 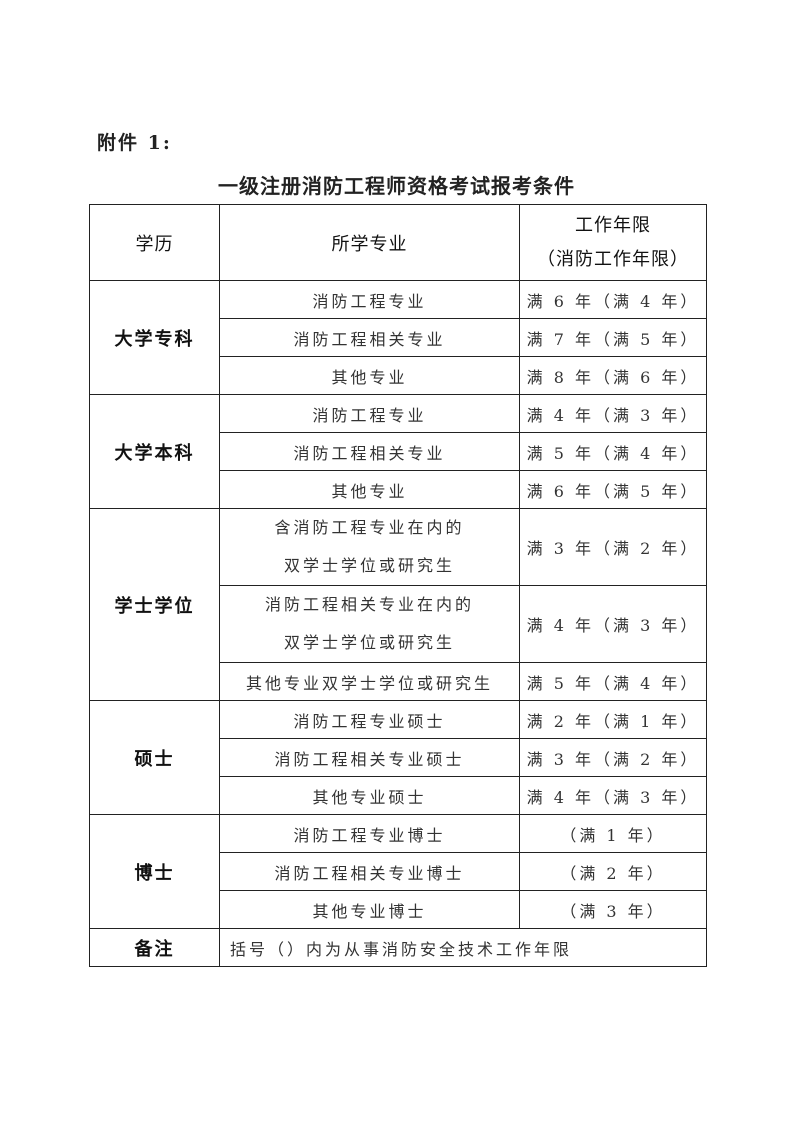 I want to click on years-cell: 满 6 年（满 4 年）, so click(x=613, y=299).